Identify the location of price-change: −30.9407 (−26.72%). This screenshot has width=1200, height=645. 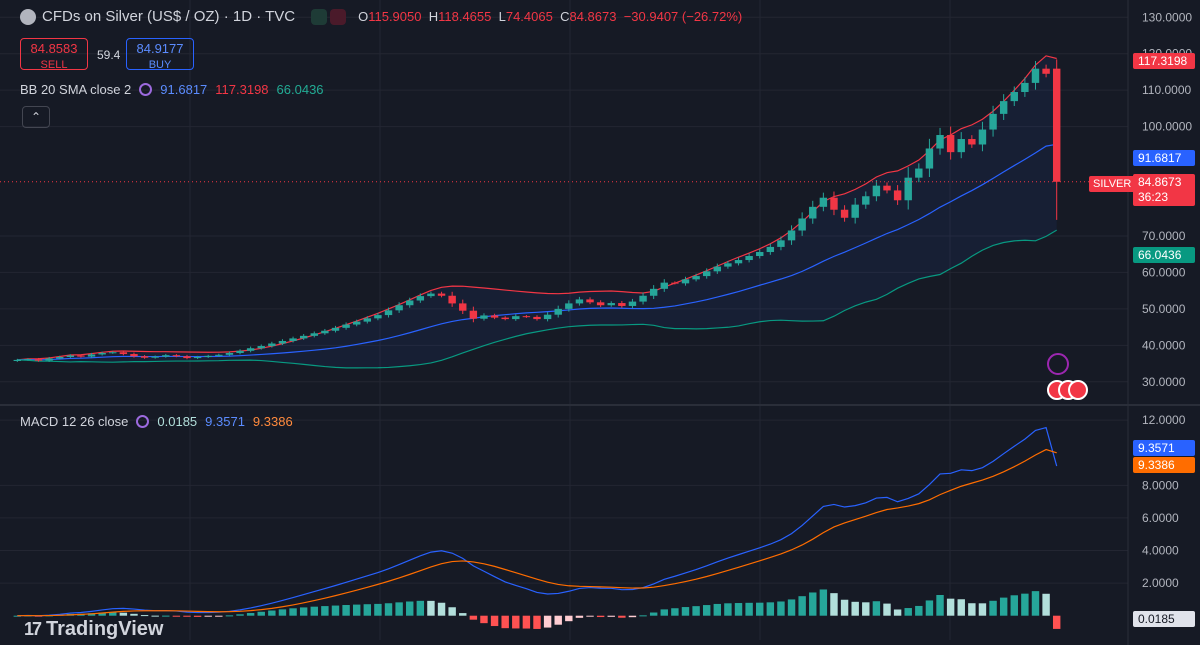
(683, 16).